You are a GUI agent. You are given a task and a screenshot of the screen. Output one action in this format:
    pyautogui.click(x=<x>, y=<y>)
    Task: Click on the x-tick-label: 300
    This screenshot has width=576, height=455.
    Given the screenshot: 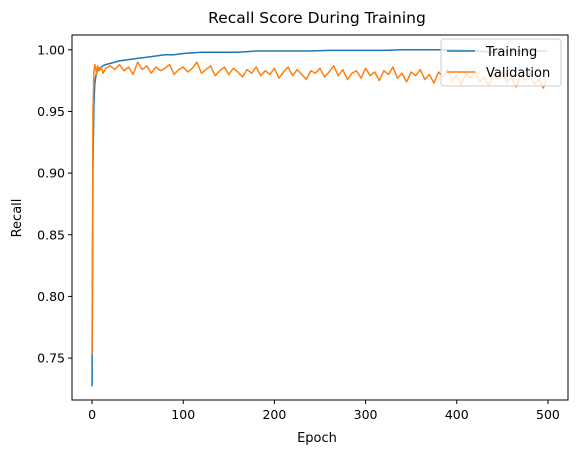 What is the action you would take?
    pyautogui.click(x=366, y=414)
    